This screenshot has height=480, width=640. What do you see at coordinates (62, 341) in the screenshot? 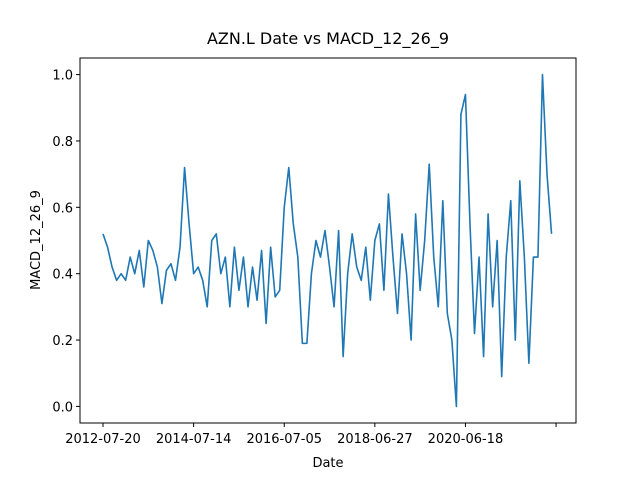
I see `y-tick-label: 0.2` at bounding box center [62, 341].